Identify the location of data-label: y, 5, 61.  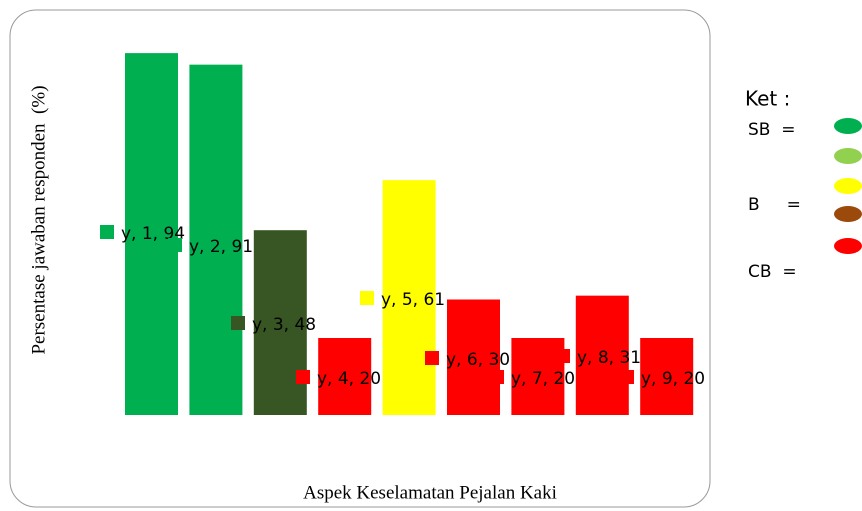
(413, 300).